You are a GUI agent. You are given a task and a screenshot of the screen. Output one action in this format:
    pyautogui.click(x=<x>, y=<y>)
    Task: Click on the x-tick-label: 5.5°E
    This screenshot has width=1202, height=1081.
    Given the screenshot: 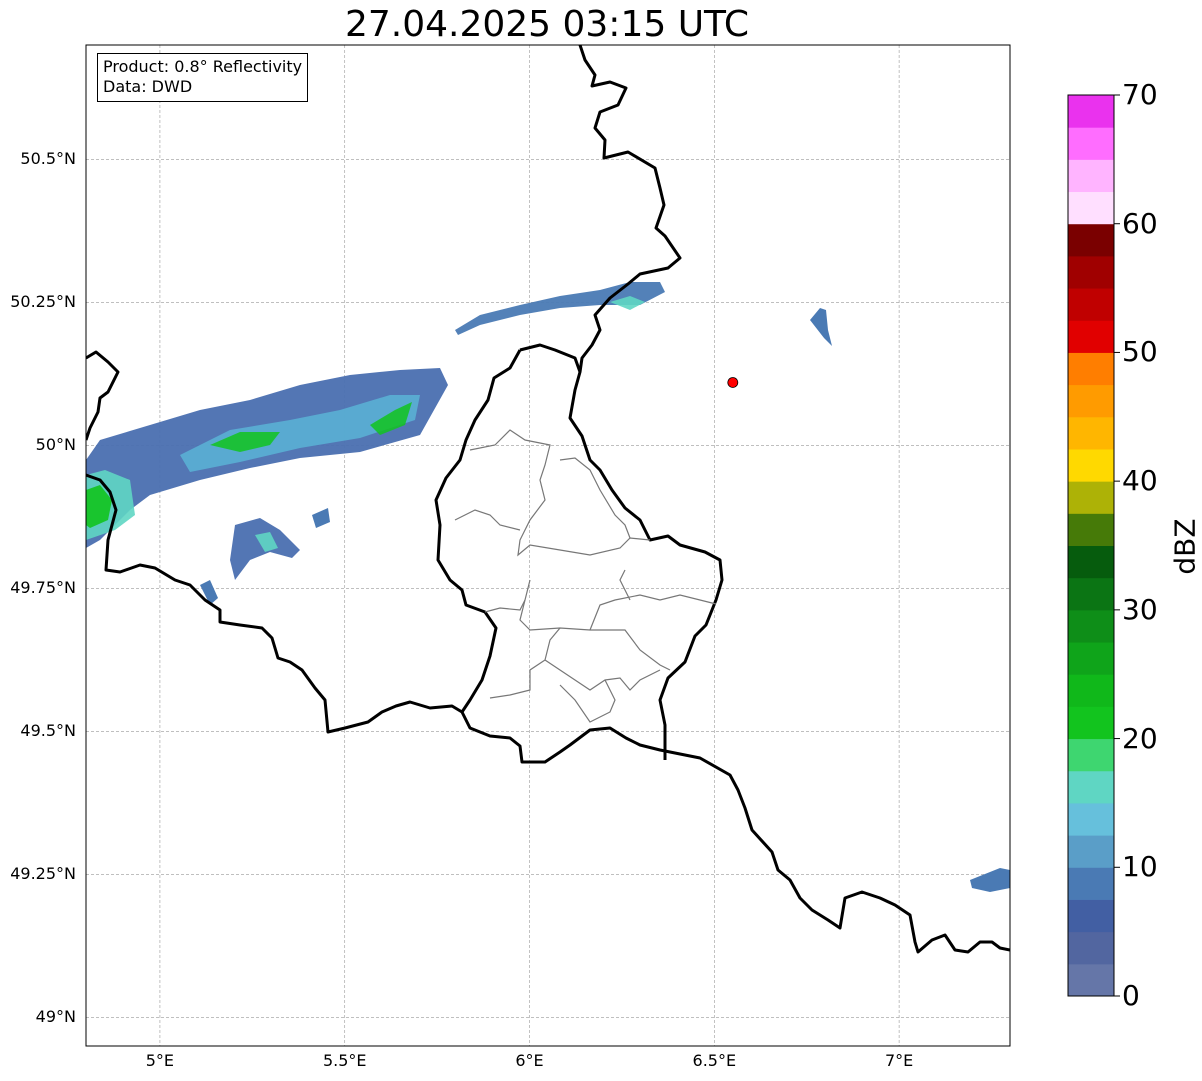 What is the action you would take?
    pyautogui.click(x=344, y=1060)
    